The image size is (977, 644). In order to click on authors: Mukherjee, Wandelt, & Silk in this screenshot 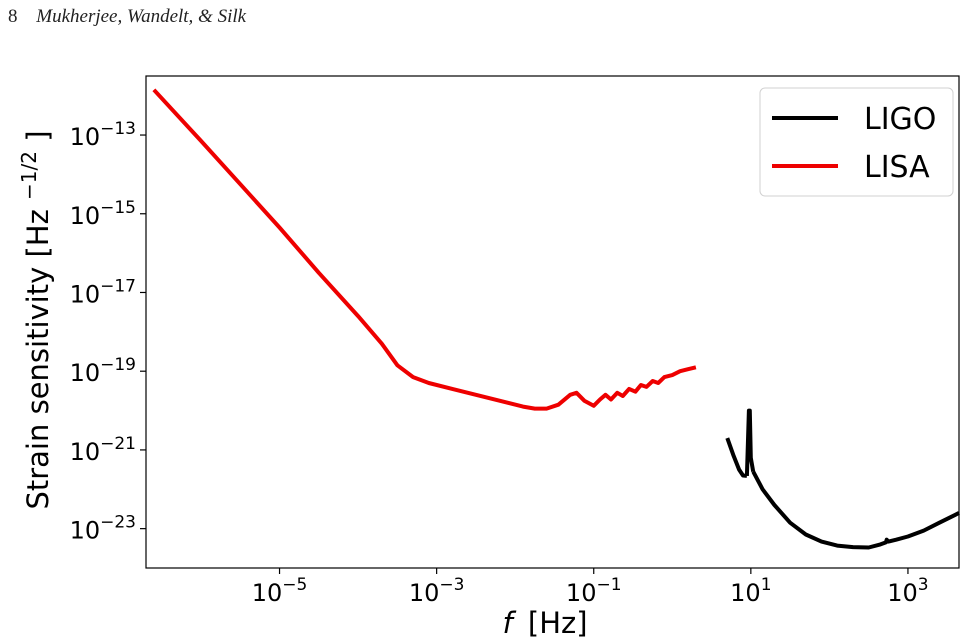, I will do `click(141, 16)`.